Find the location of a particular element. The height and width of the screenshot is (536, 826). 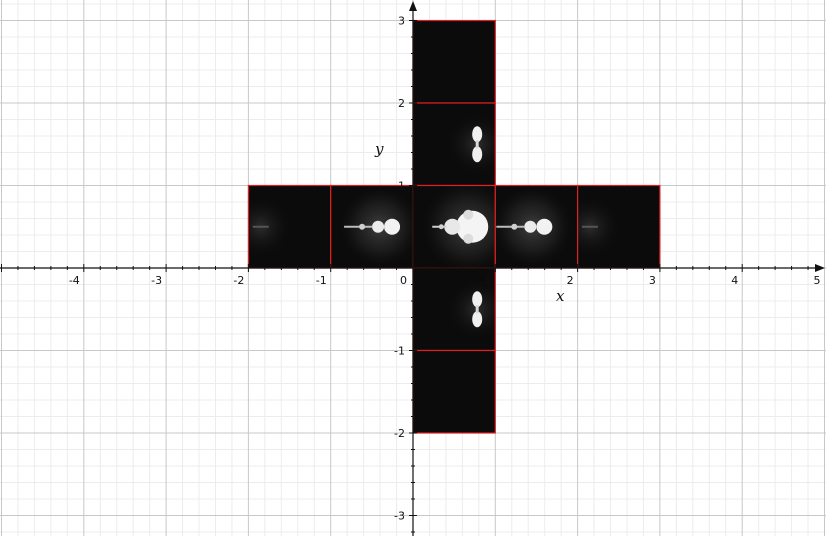

y-tick-label: 1 is located at coordinates (401, 186).